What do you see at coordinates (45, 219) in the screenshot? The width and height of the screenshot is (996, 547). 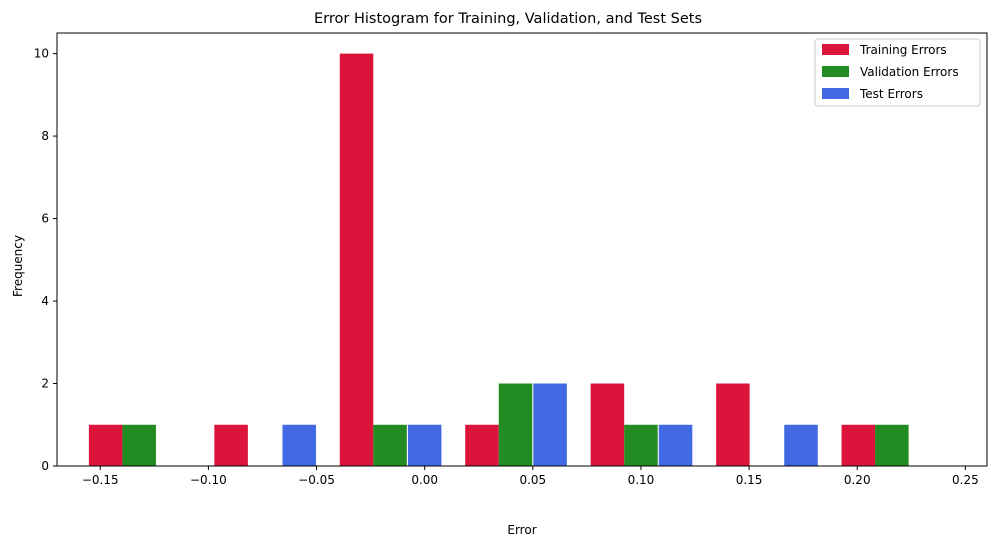 I see `y-tick-label: 6` at bounding box center [45, 219].